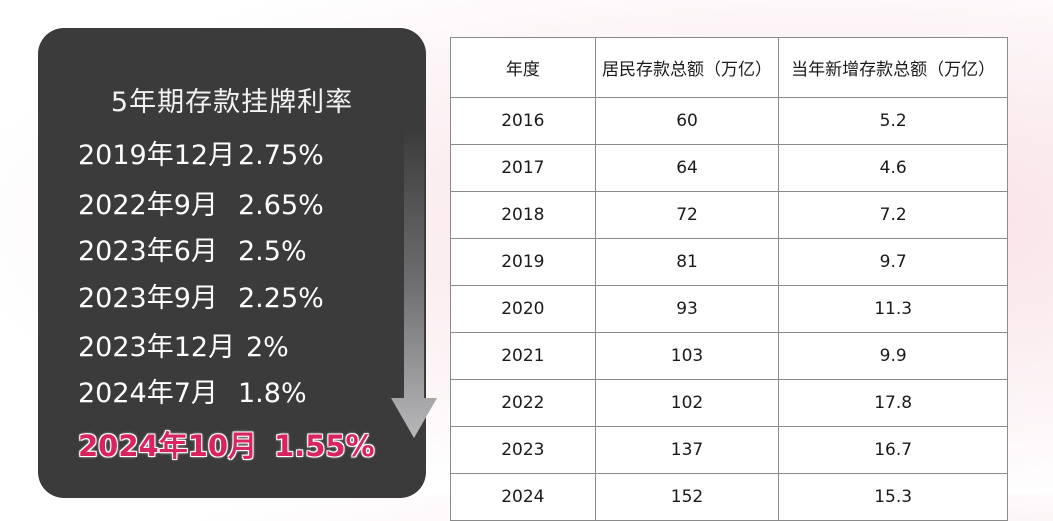 The height and width of the screenshot is (521, 1053). Describe the element at coordinates (687, 356) in the screenshot. I see `cell-total: 103` at that location.